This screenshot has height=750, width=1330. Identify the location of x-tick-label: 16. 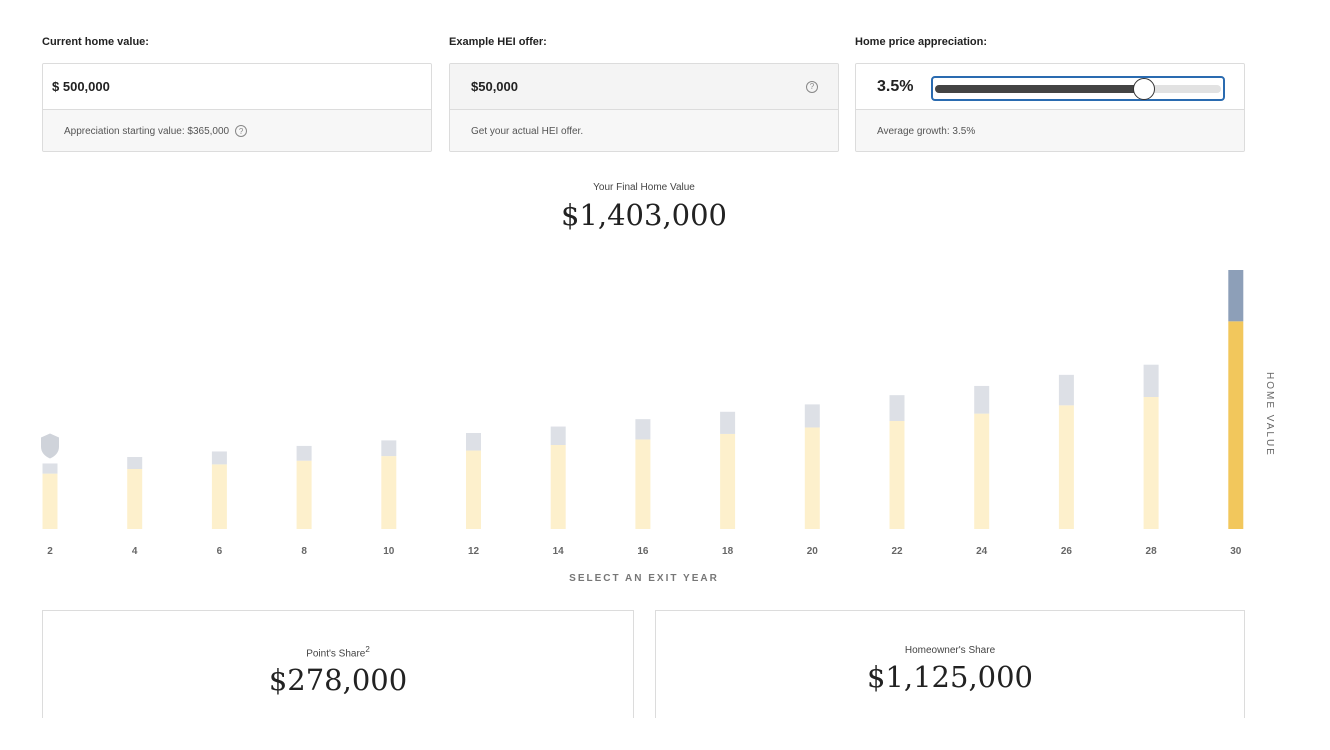
(643, 551).